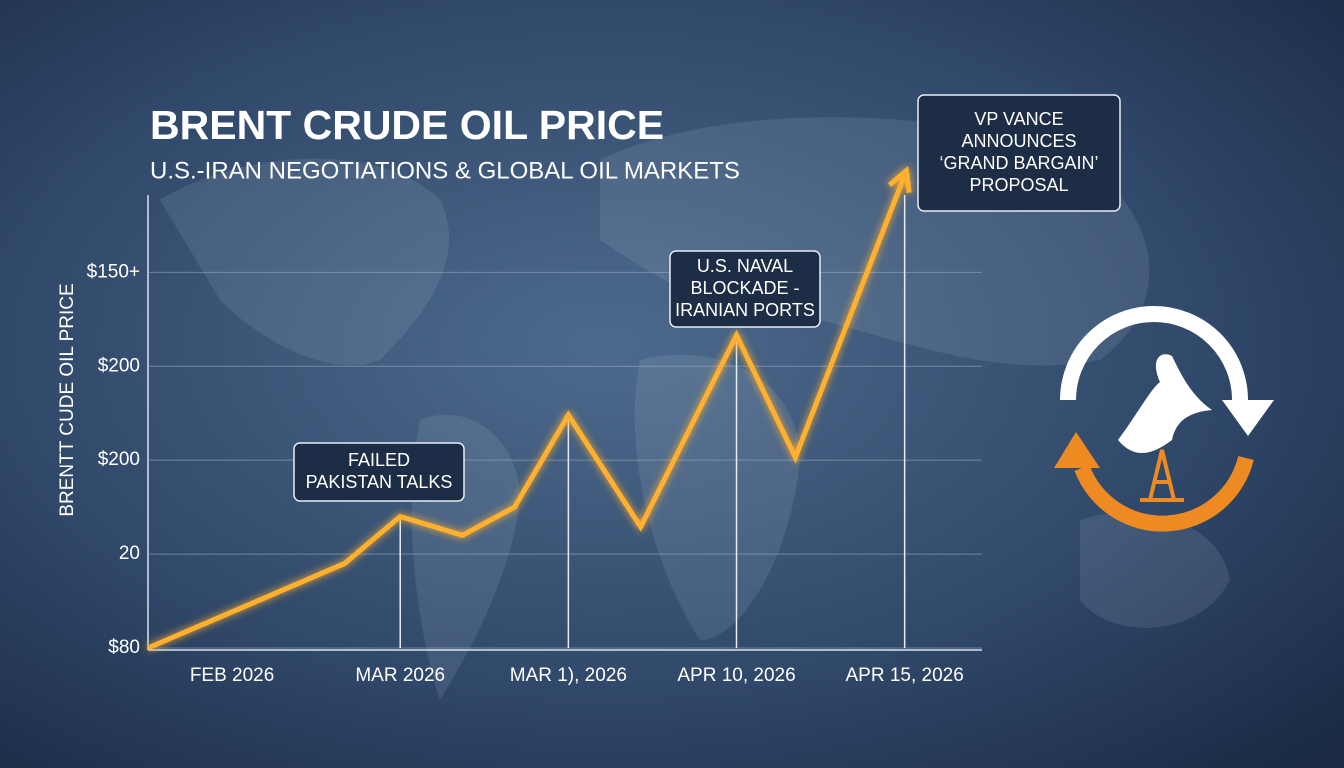  What do you see at coordinates (568, 675) in the screenshot?
I see `x-tick-label: MAR 1), 2026` at bounding box center [568, 675].